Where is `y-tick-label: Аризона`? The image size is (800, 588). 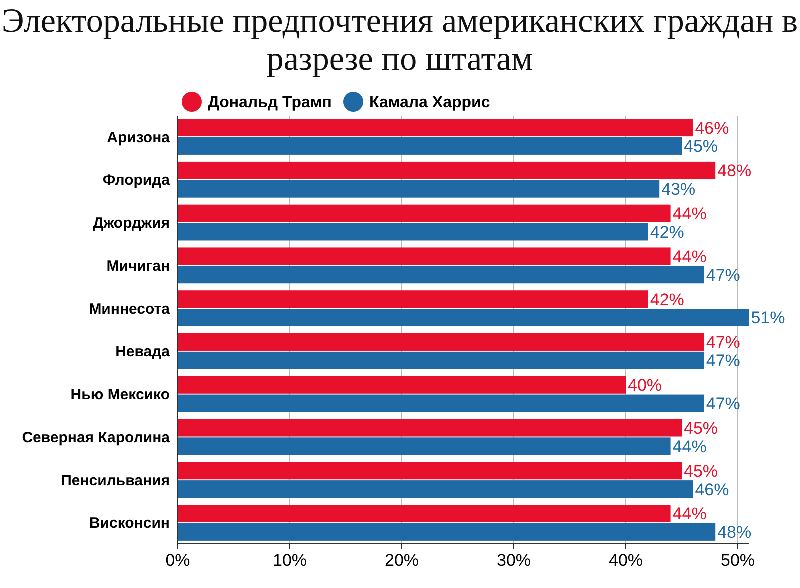
y-tick-label: Аризона is located at coordinates (139, 137).